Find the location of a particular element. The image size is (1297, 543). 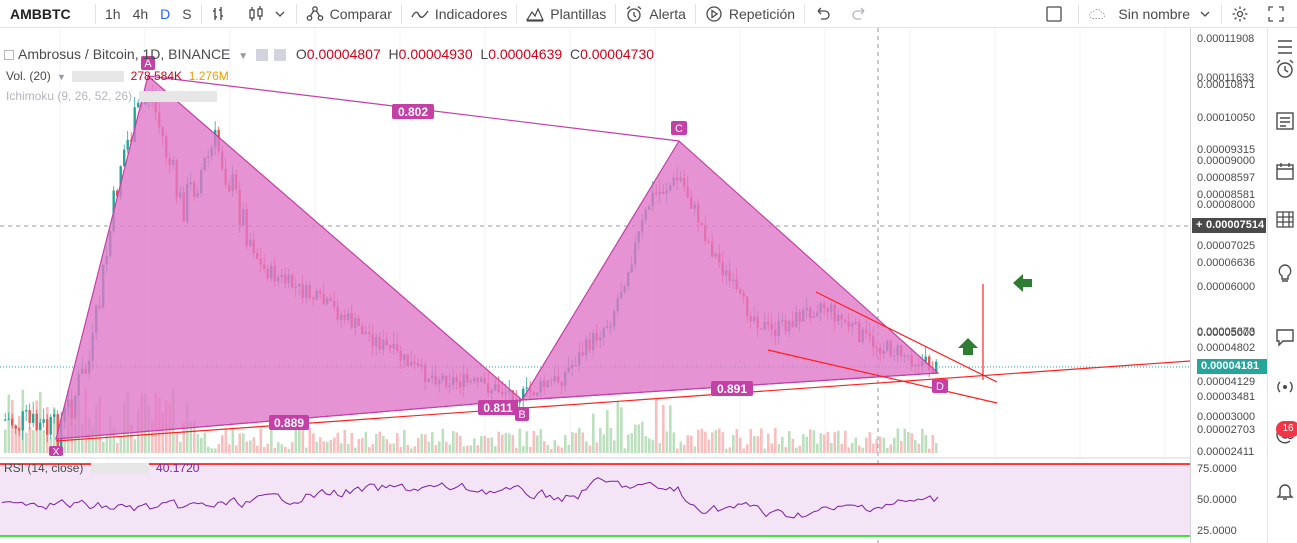

ideas-button is located at coordinates (1285, 273).